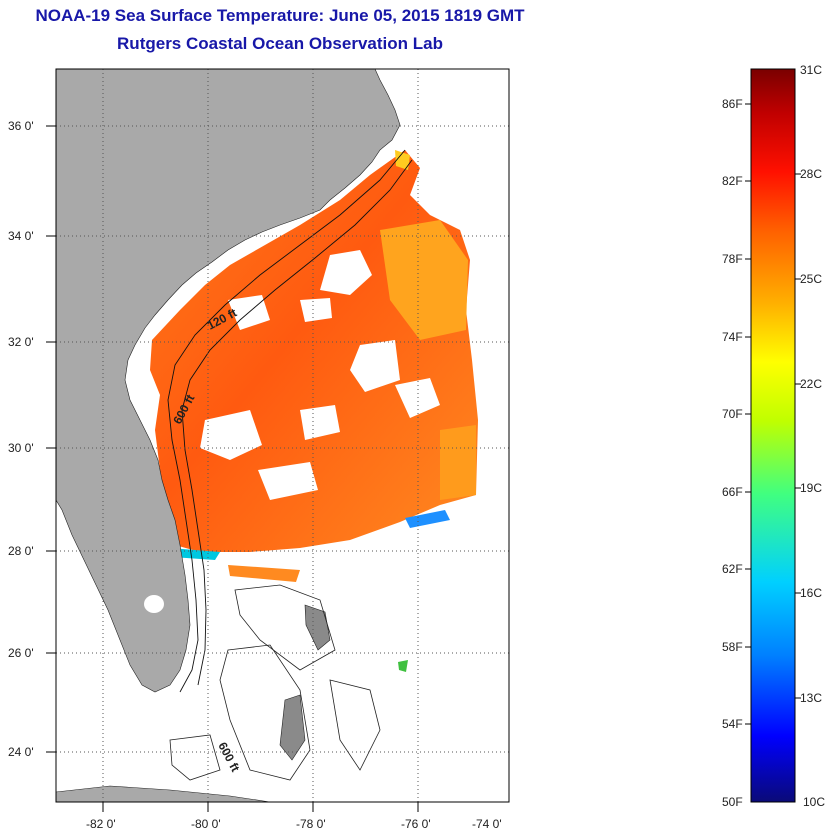 Image resolution: width=833 pixels, height=832 pixels. What do you see at coordinates (21, 236) in the screenshot?
I see `lat-label: 34 0'` at bounding box center [21, 236].